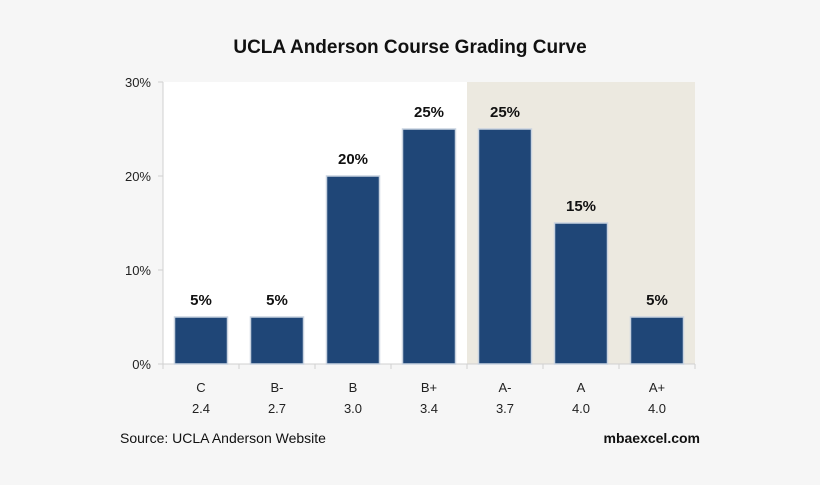 Image resolution: width=820 pixels, height=485 pixels. Describe the element at coordinates (353, 270) in the screenshot. I see `bar-B` at that location.